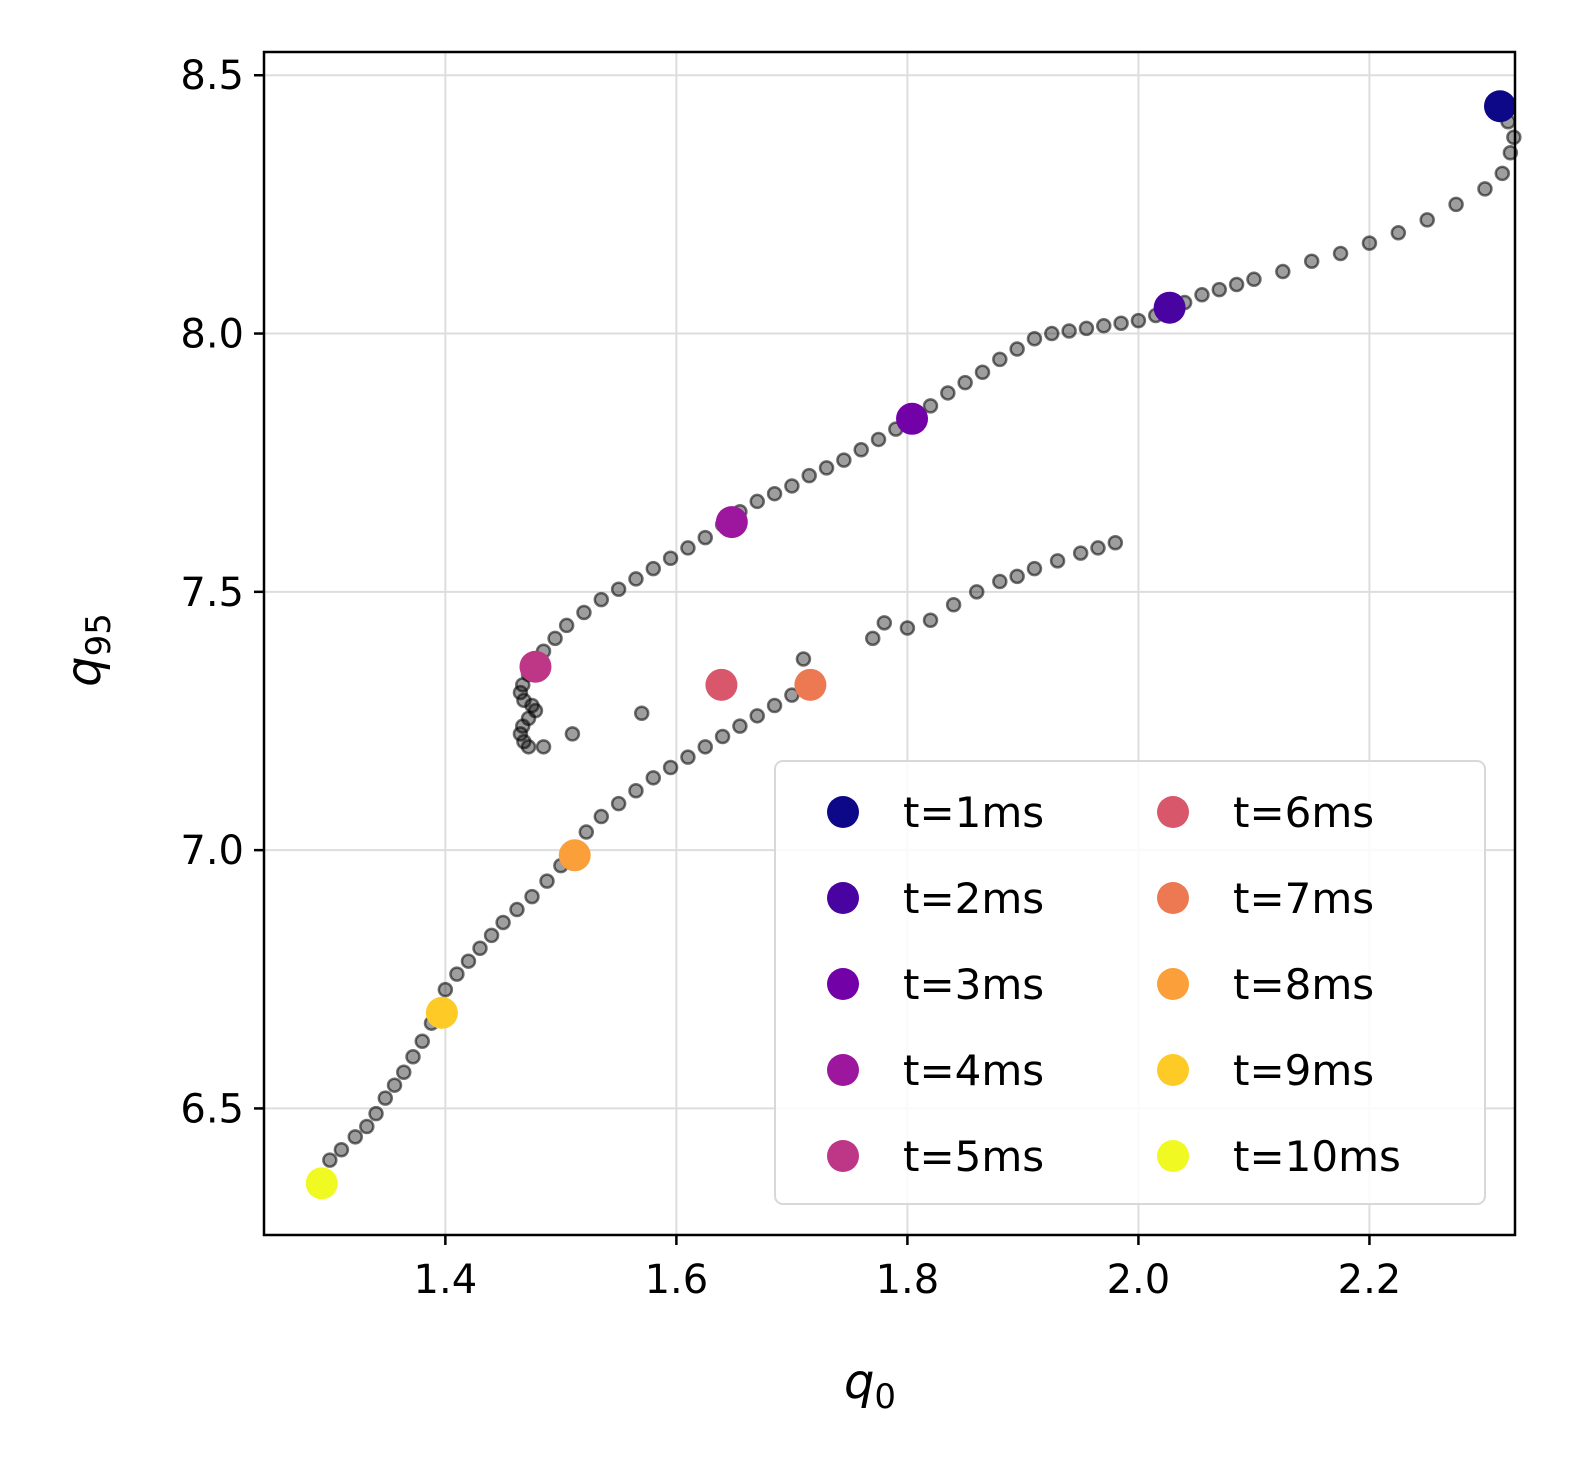  I want to click on y-tick-label: 8.0, so click(212, 335).